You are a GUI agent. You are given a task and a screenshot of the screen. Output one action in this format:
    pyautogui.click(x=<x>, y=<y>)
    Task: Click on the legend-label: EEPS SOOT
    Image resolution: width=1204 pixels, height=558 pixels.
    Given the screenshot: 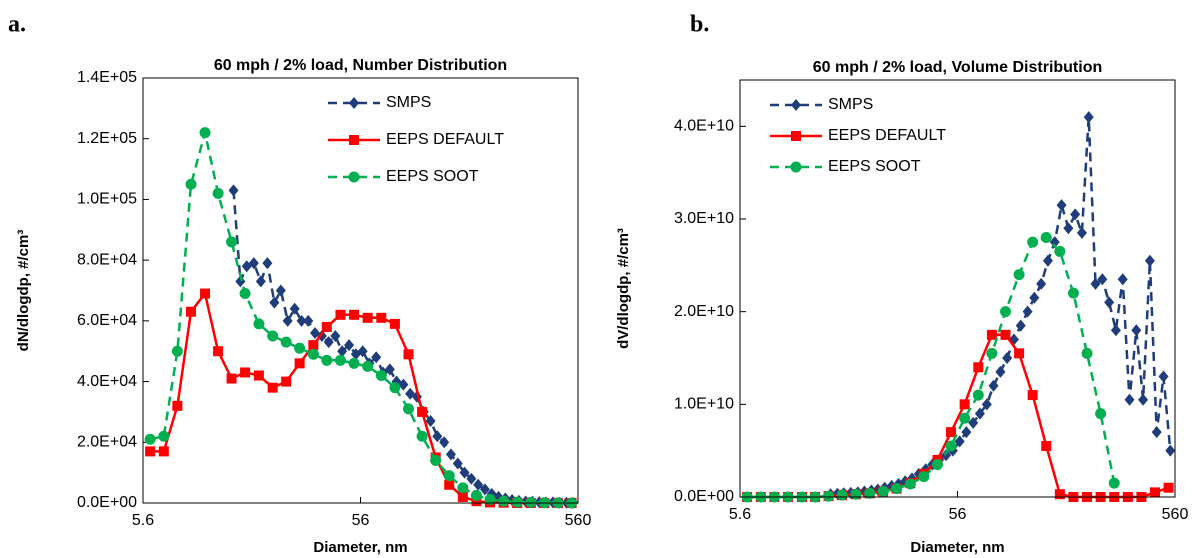 What is the action you would take?
    pyautogui.click(x=874, y=166)
    